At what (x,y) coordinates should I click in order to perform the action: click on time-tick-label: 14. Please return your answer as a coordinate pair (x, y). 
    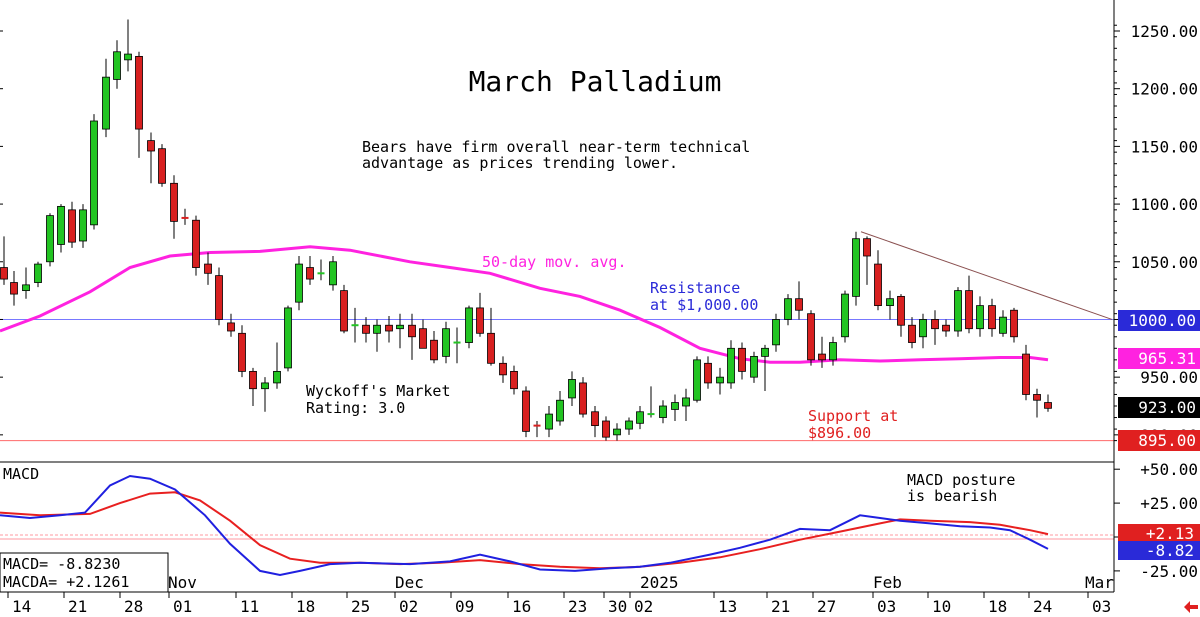
    Looking at the image, I should click on (21, 606).